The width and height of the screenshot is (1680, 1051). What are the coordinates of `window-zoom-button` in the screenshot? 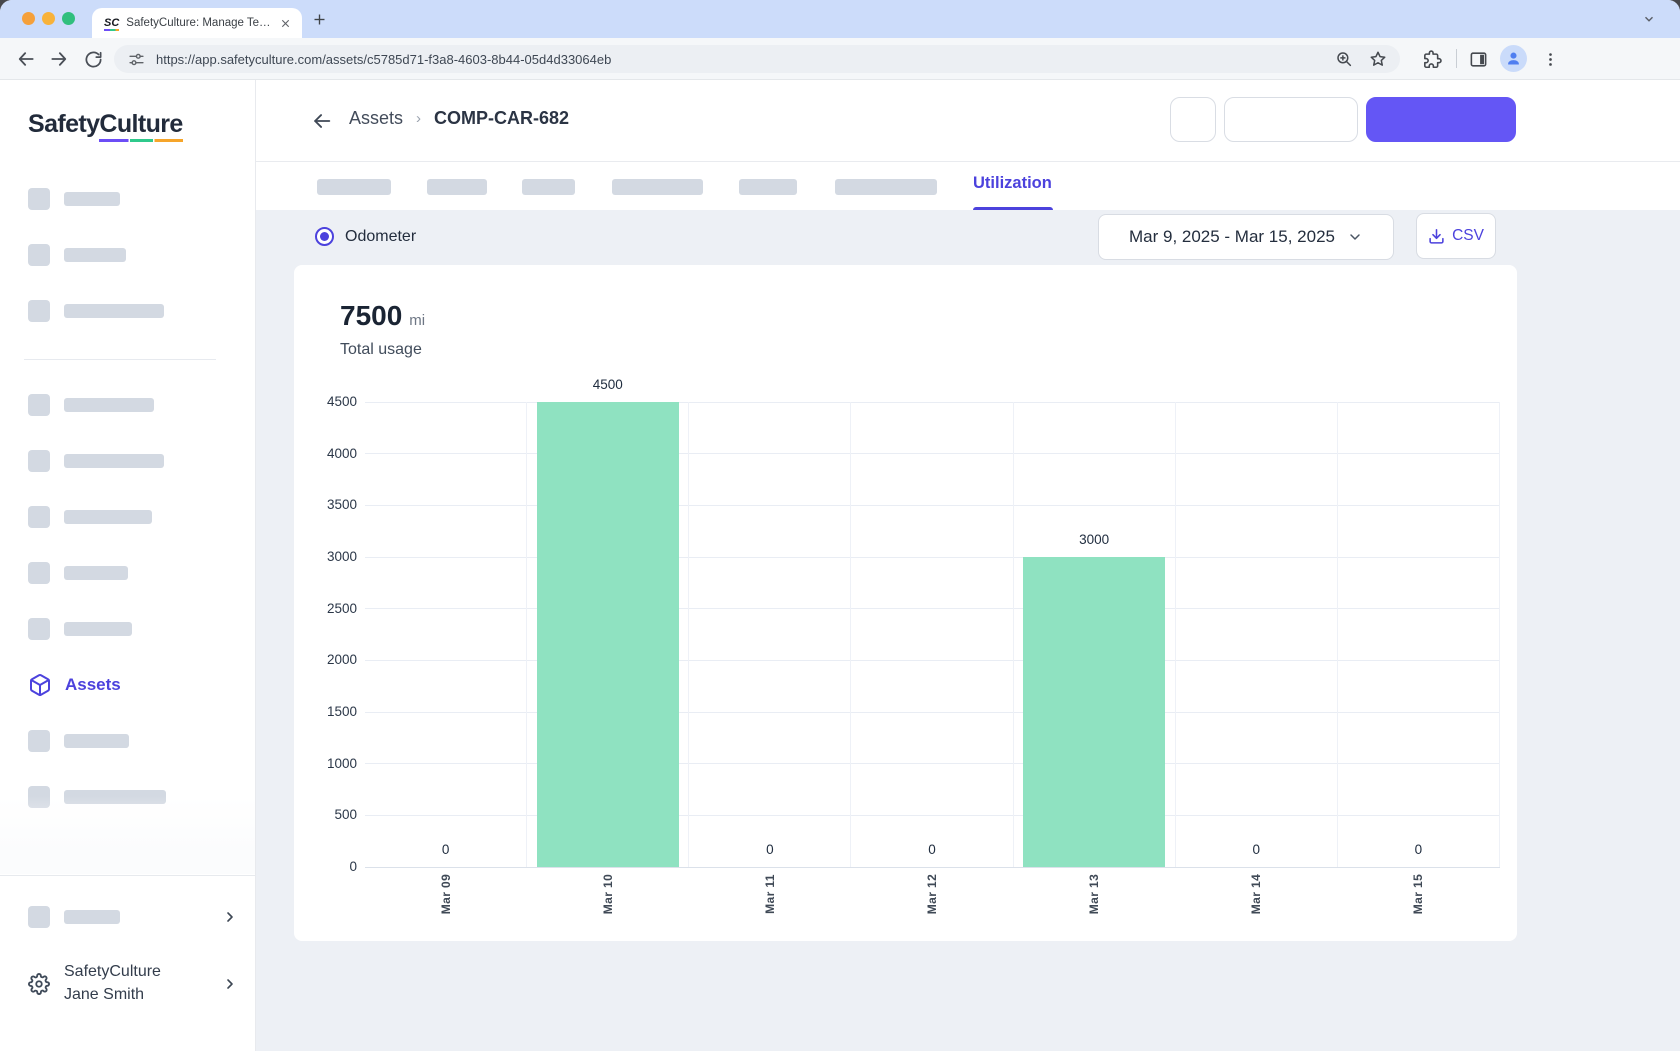 It's located at (68, 18).